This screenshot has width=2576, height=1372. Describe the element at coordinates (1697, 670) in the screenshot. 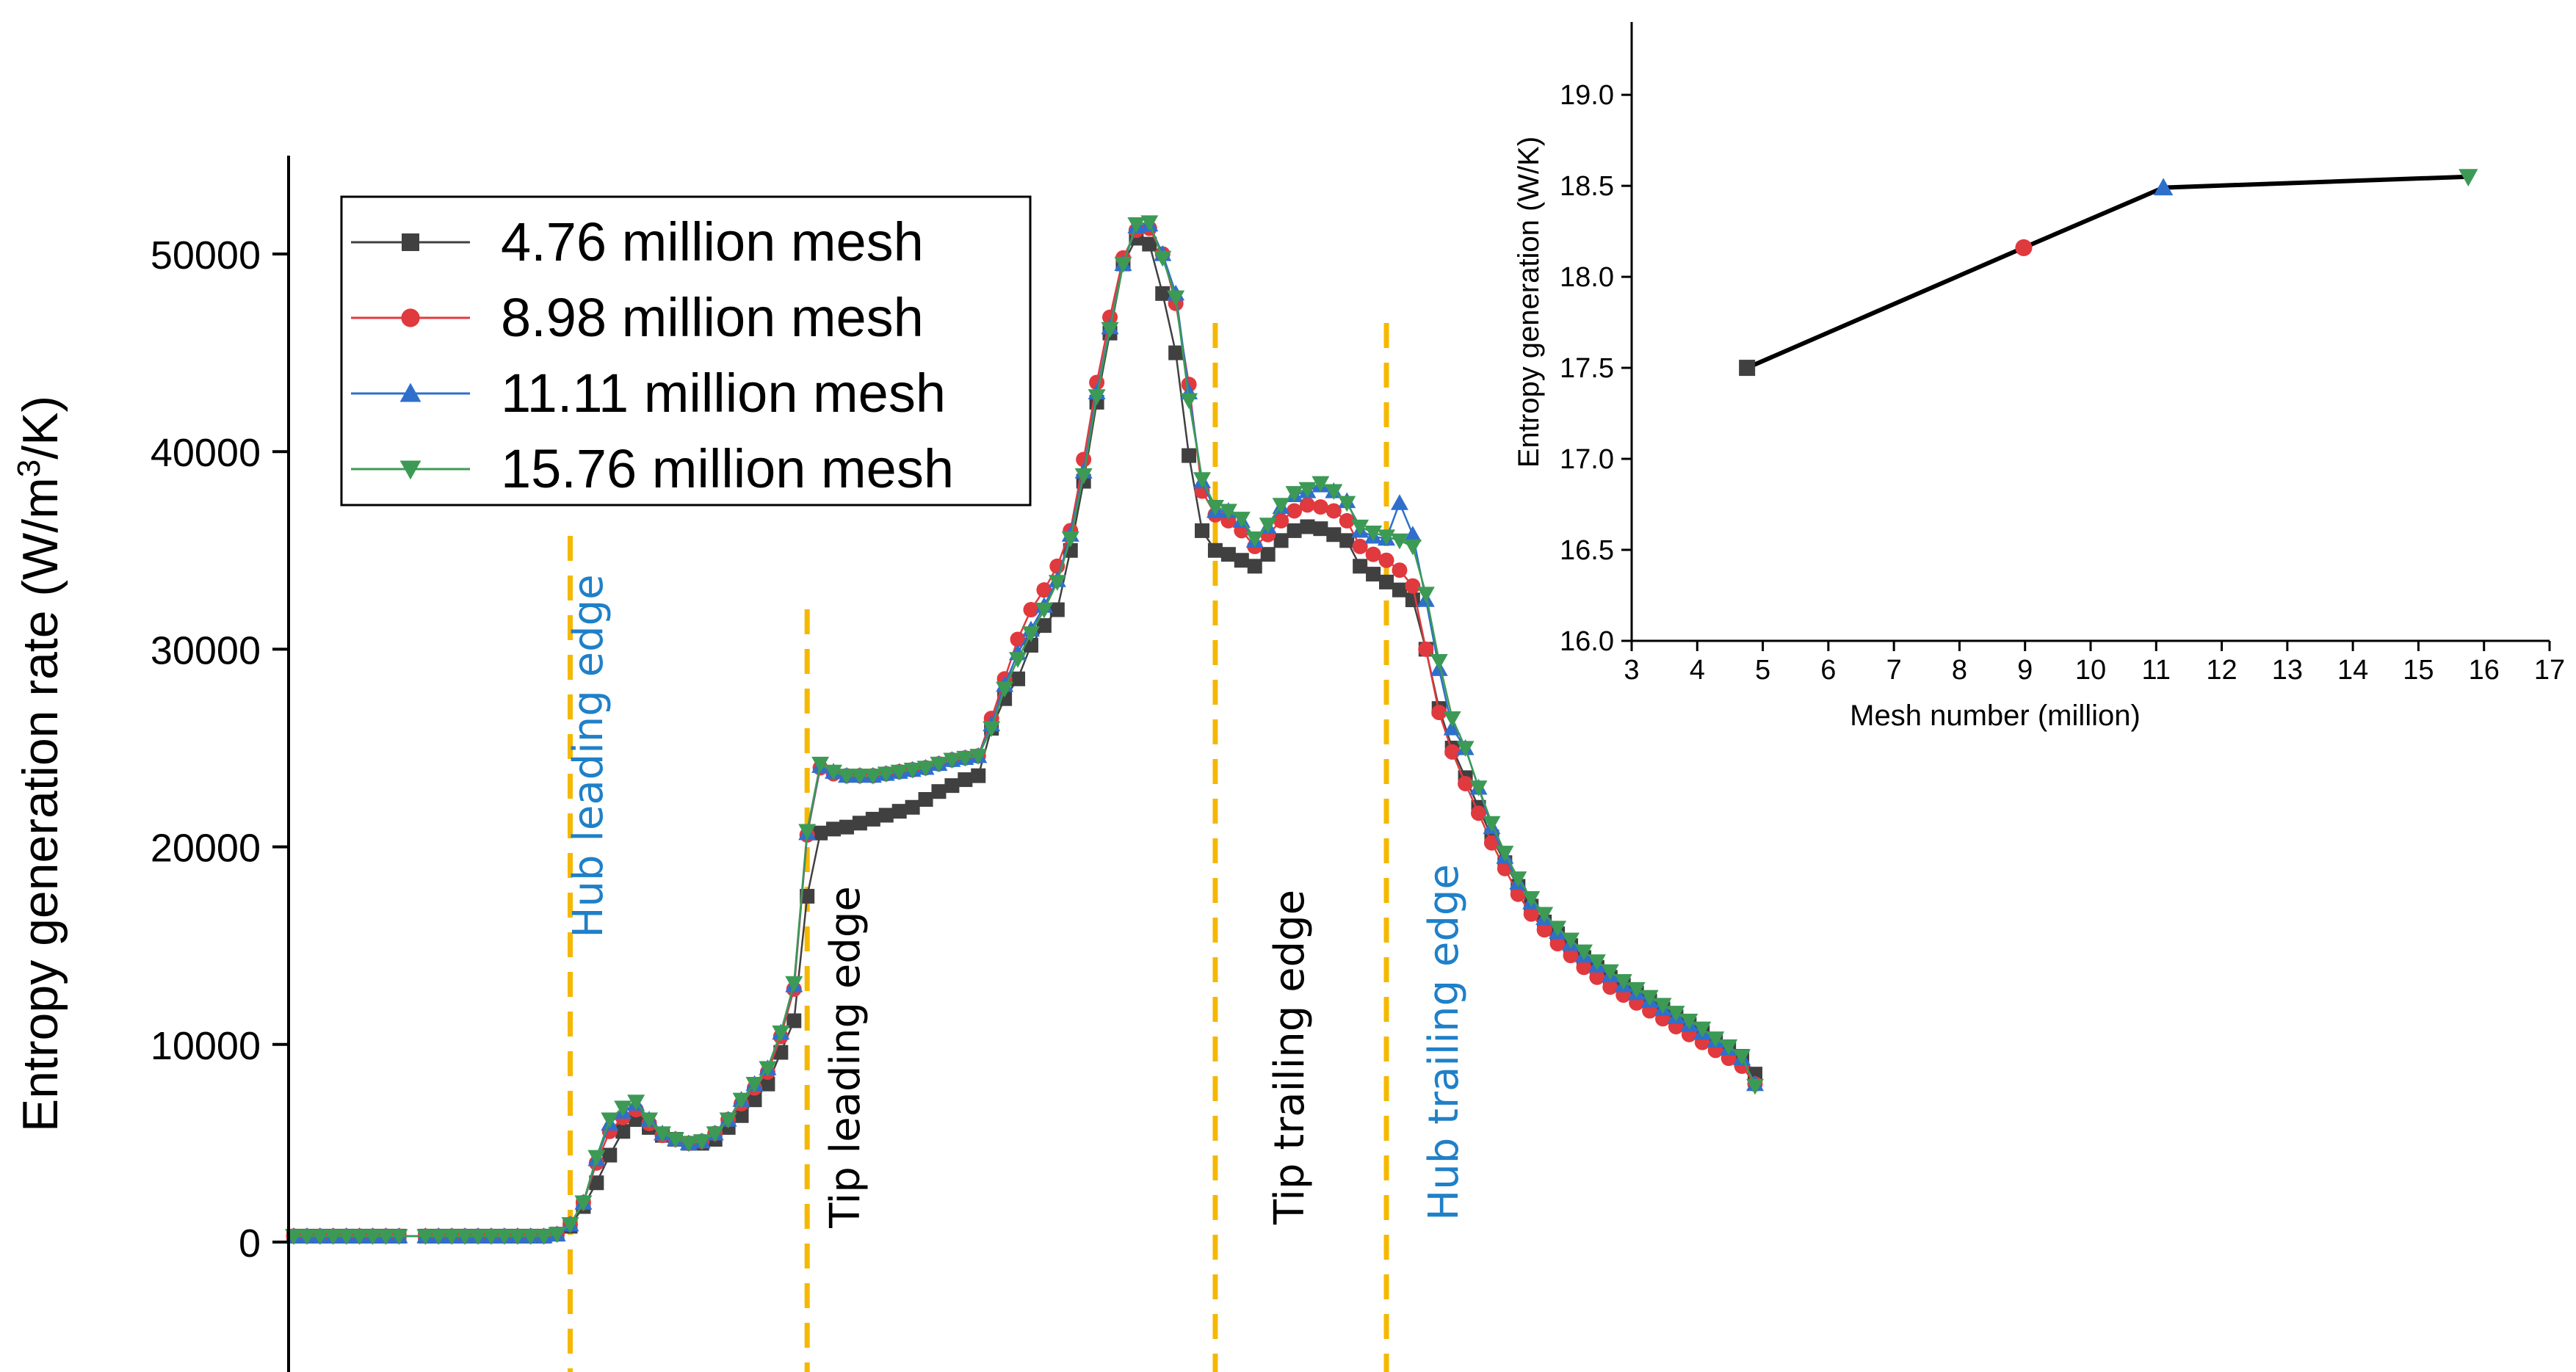

I see `inset-x-tick-label: 4` at that location.